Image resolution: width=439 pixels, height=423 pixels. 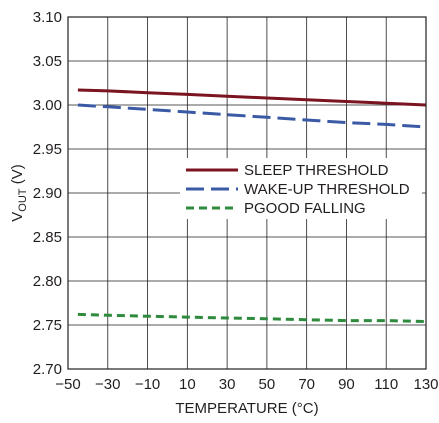 I want to click on y-axis-title: VOUT (V), so click(x=19, y=192).